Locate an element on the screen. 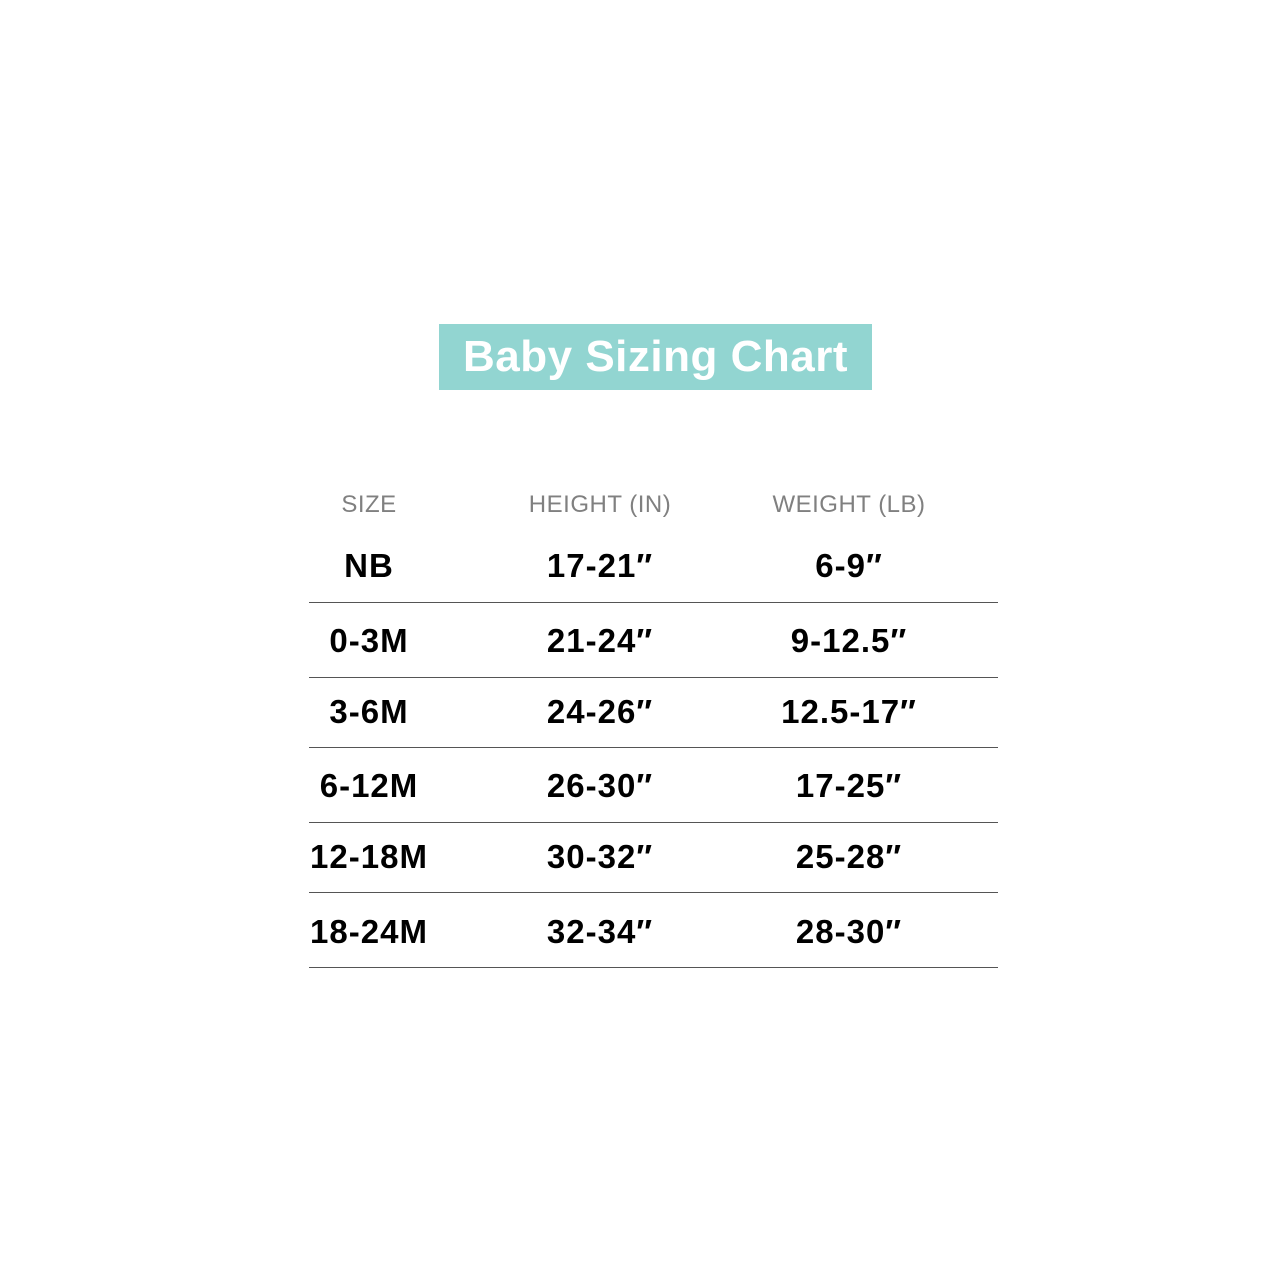 The image size is (1288, 1288). page-title: Baby Sizing Chart is located at coordinates (655, 356).